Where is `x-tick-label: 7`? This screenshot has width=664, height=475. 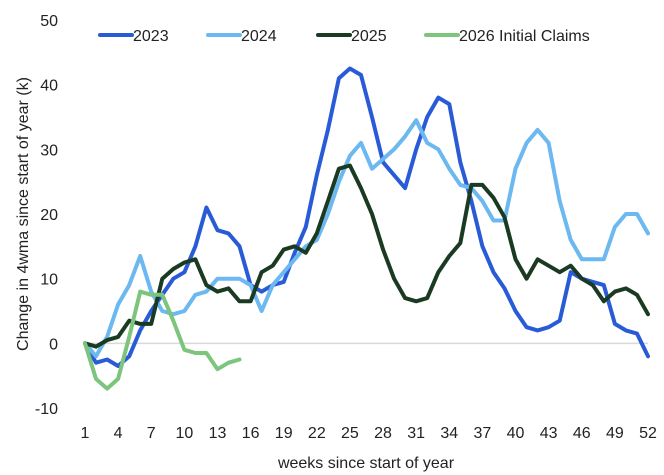 x-tick-label: 7 is located at coordinates (151, 433).